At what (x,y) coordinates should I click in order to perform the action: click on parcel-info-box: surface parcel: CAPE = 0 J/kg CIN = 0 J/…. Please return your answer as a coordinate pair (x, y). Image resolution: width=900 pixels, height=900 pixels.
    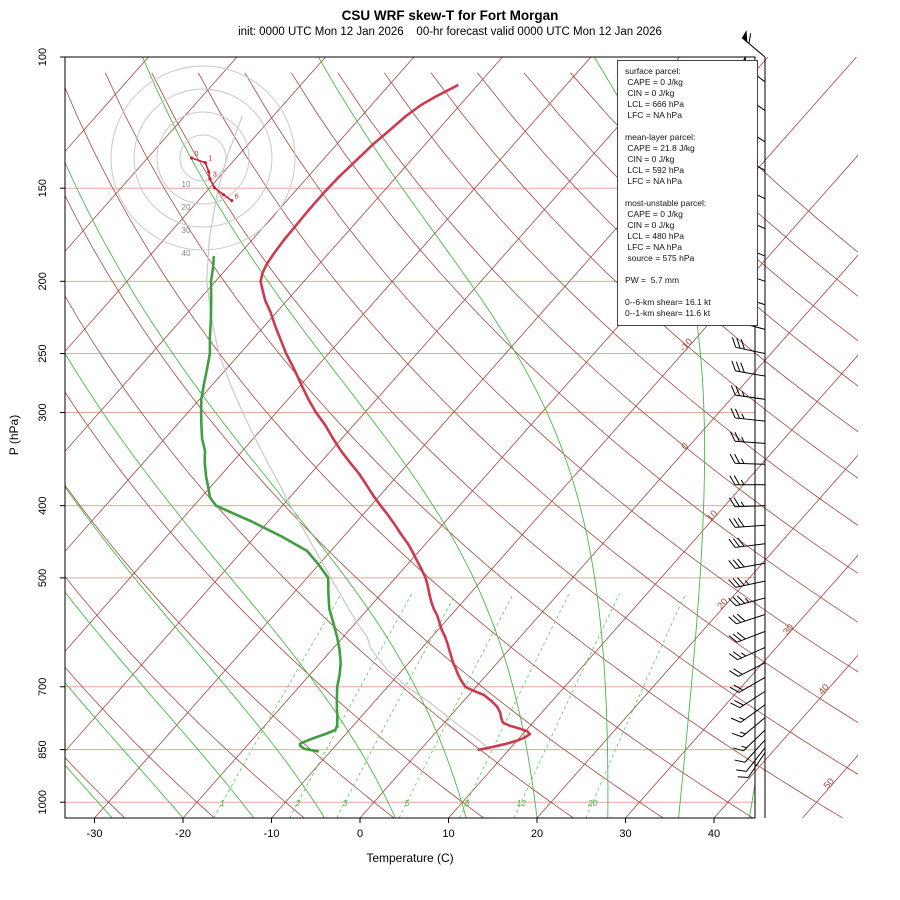
    Looking at the image, I should click on (687, 193).